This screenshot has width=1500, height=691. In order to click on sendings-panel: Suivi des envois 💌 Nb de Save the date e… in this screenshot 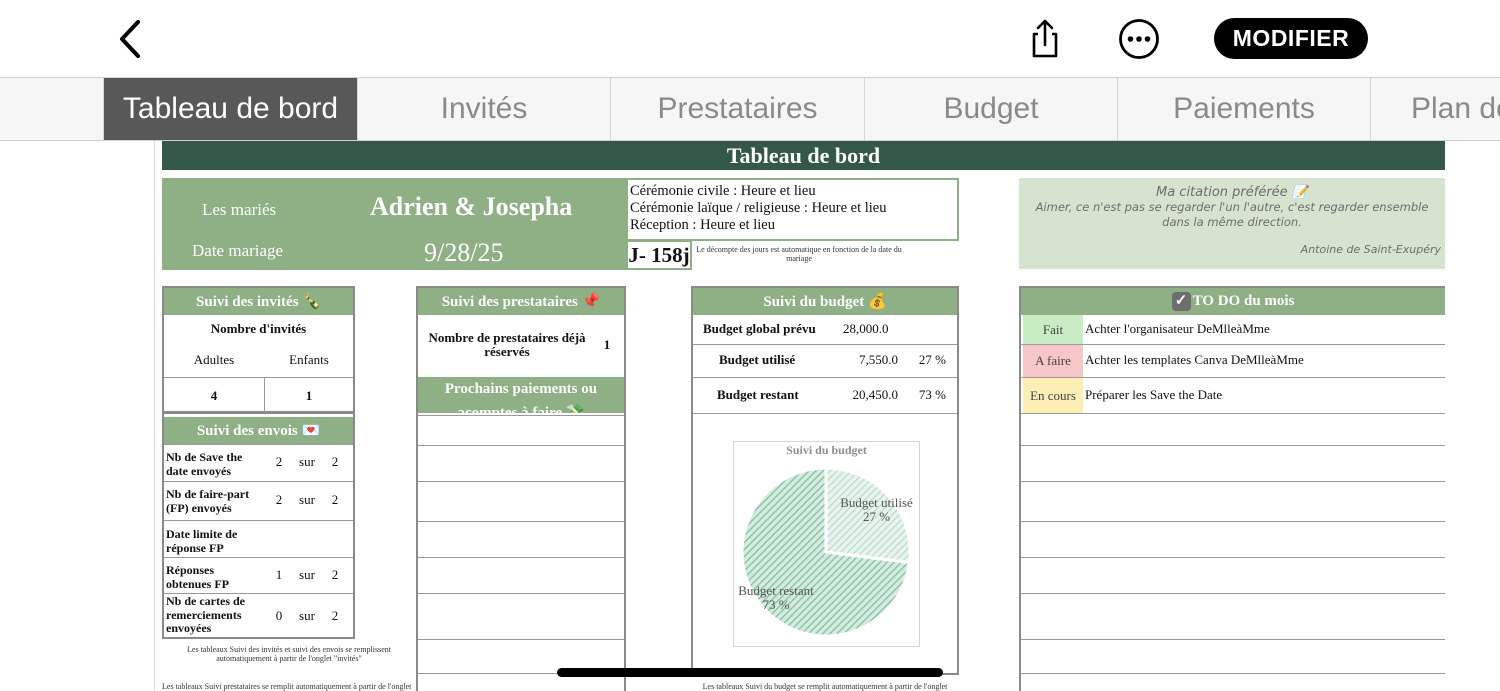, I will do `click(258, 525)`.